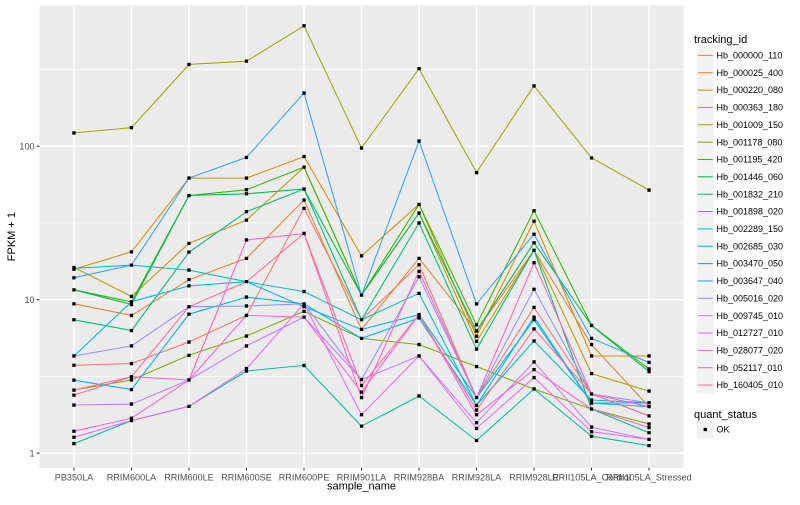 This screenshot has height=505, width=800. Describe the element at coordinates (246, 478) in the screenshot. I see `svg-text: RRIM600SE` at that location.